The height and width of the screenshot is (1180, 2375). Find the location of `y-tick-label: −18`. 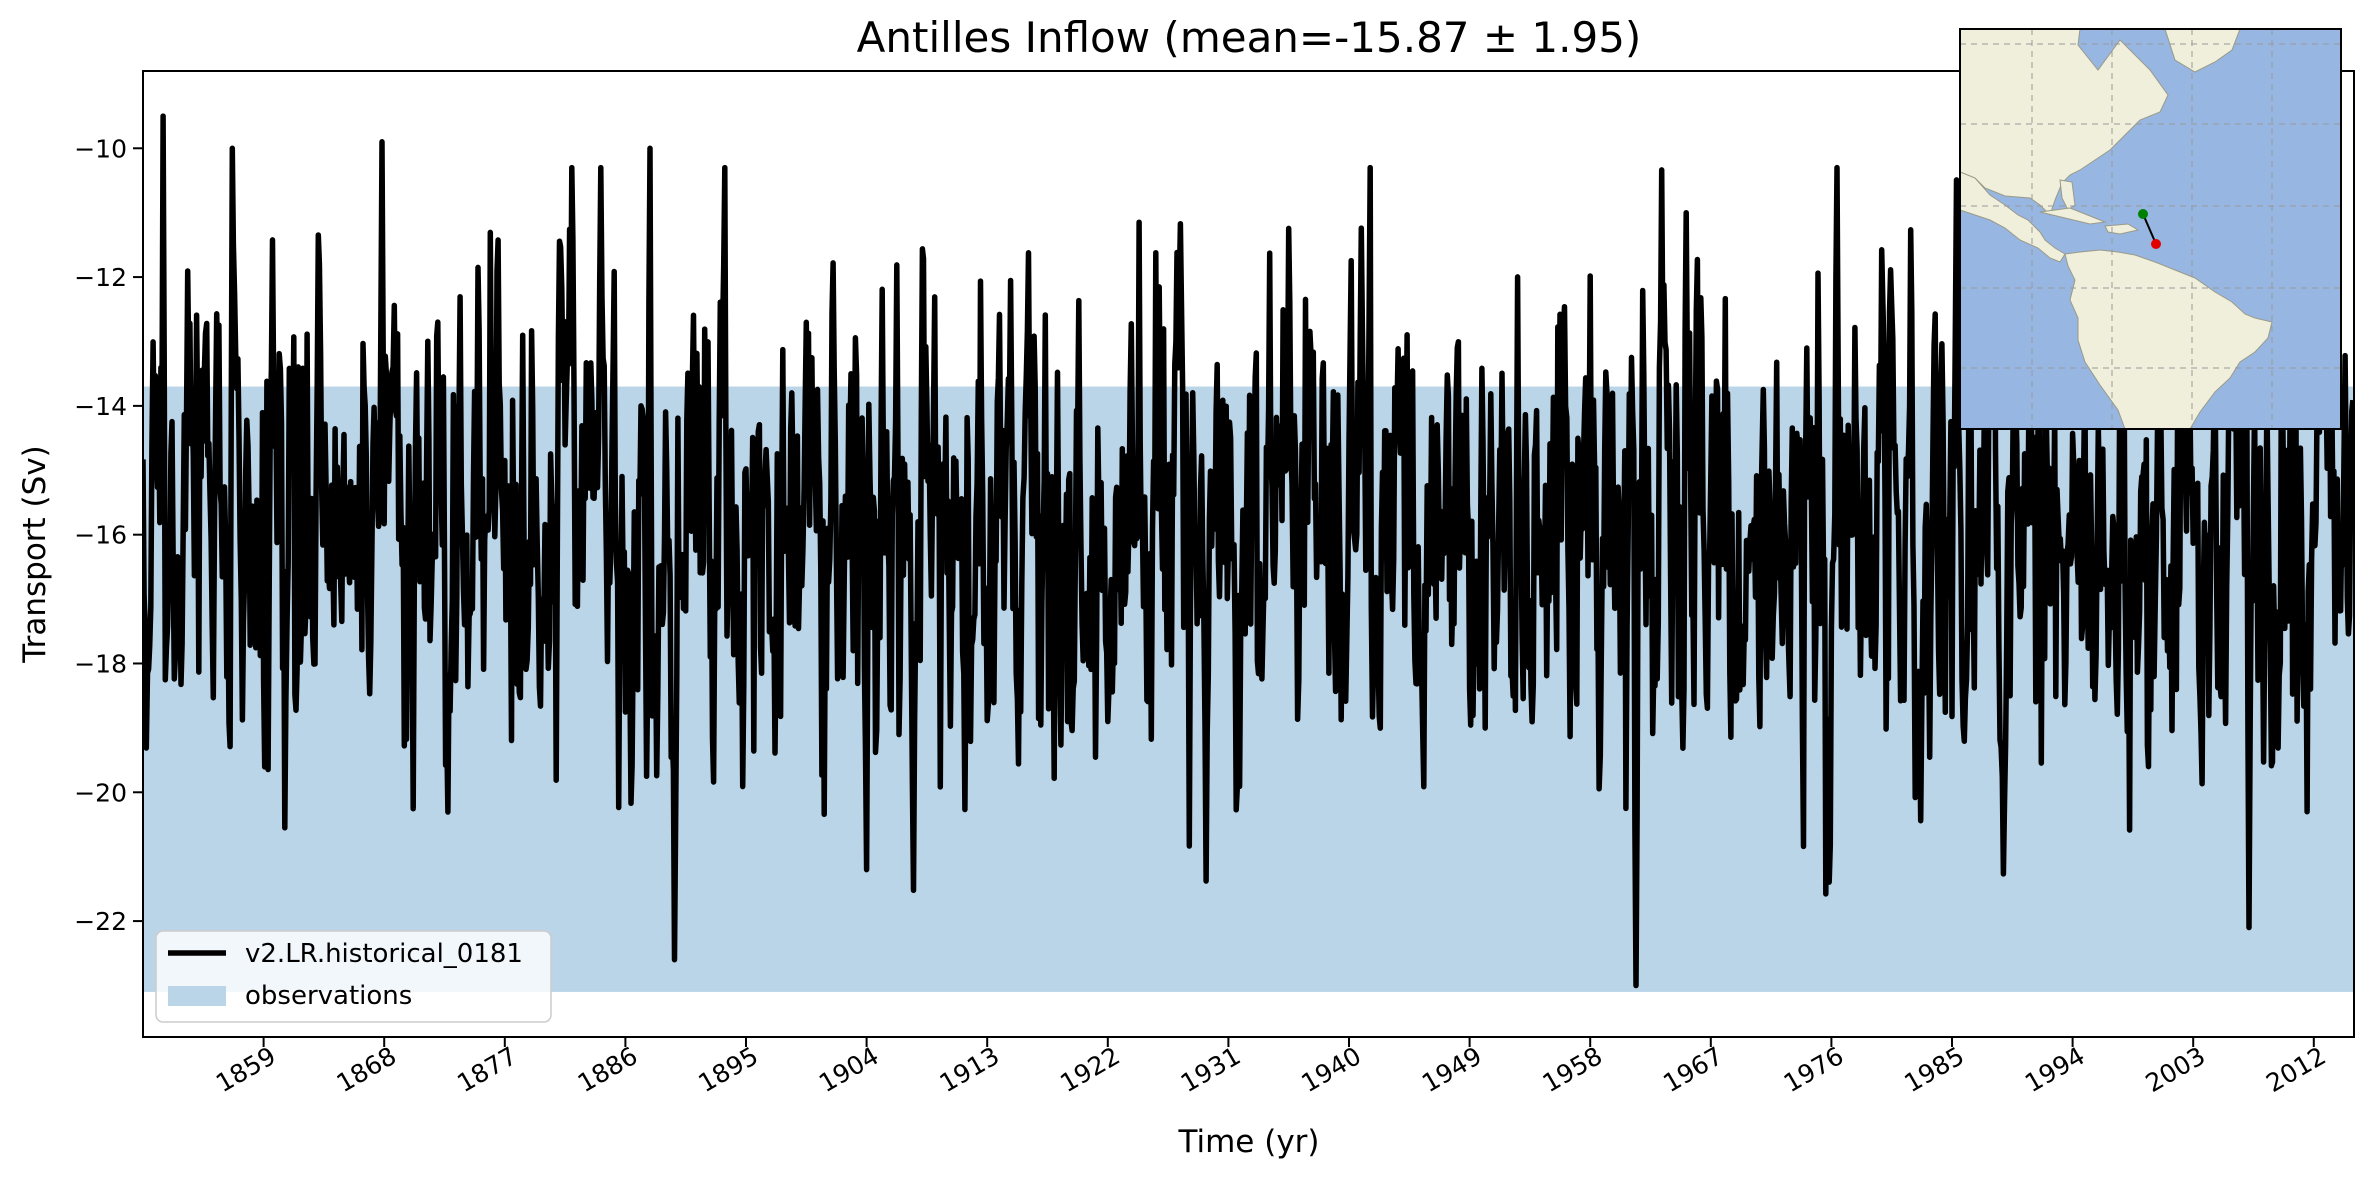

y-tick-label: −18 is located at coordinates (100, 663).